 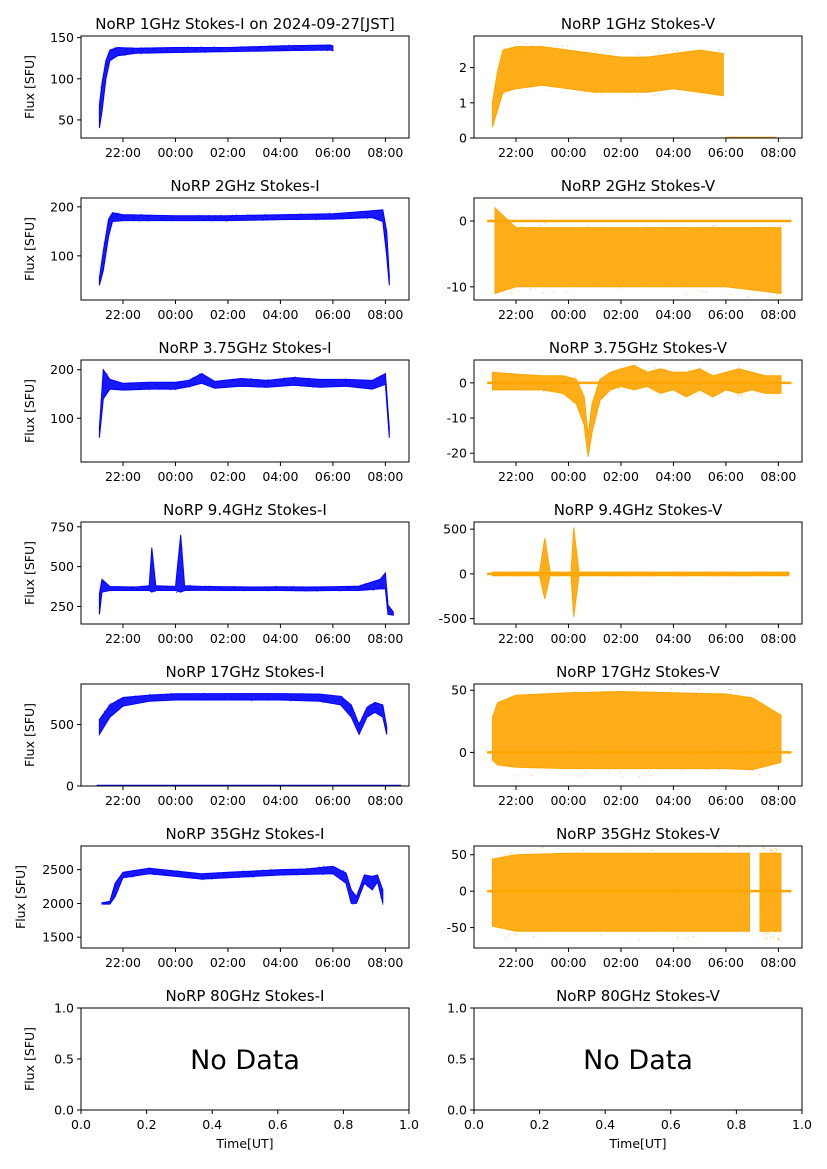 What do you see at coordinates (568, 152) in the screenshot?
I see `x-tick-label: 00:00` at bounding box center [568, 152].